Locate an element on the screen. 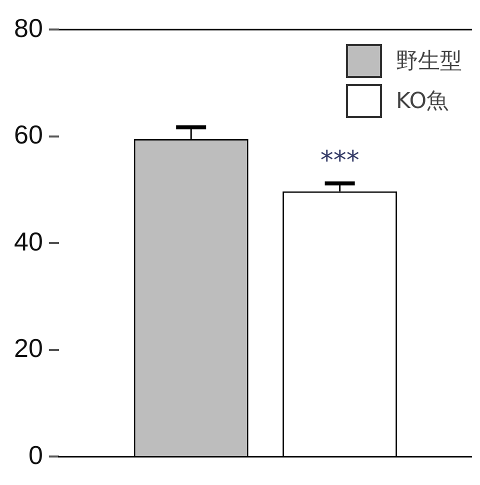  y-tick-label: 80 is located at coordinates (28, 27).